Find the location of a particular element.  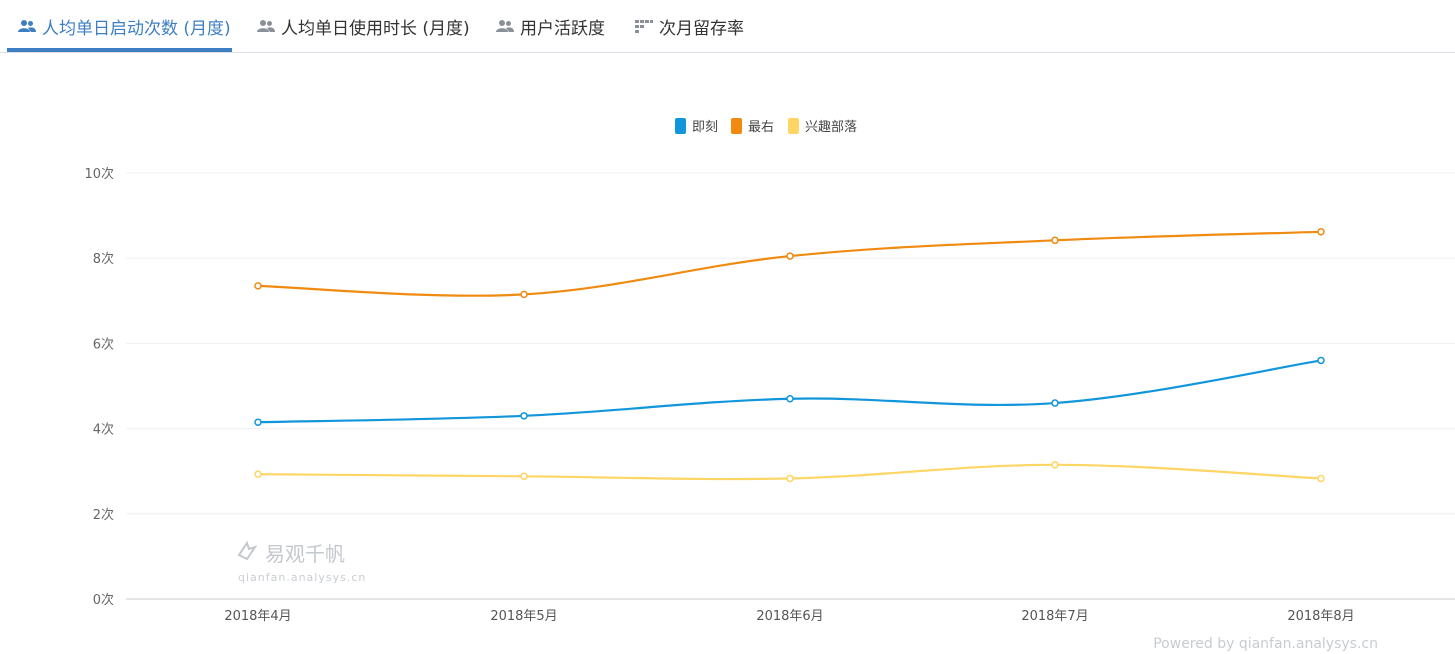

y-tick-label: 10次 is located at coordinates (99, 174).